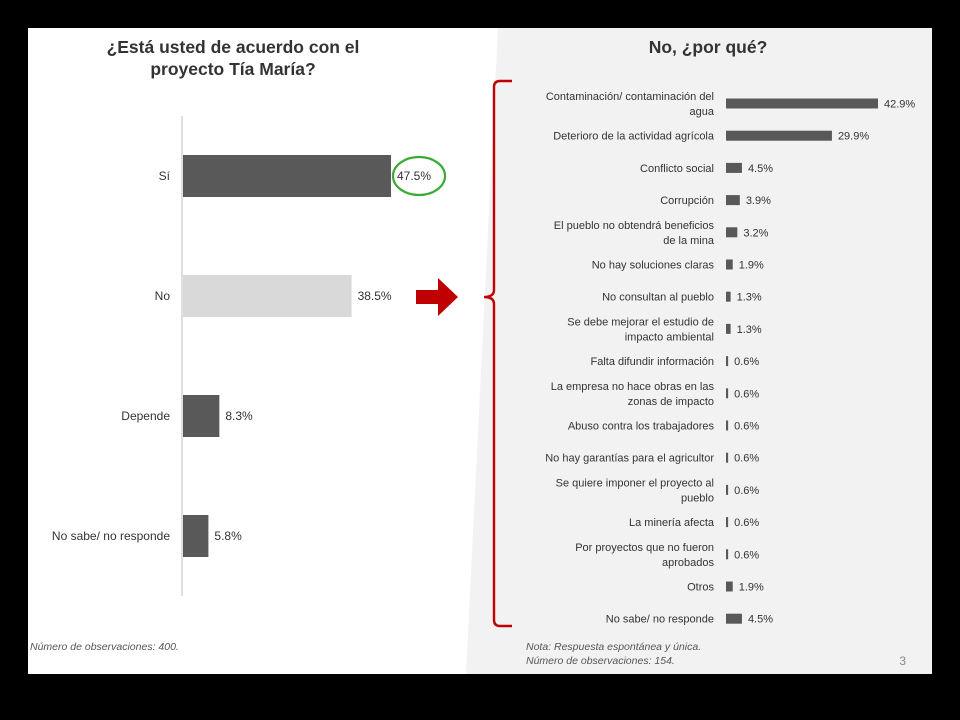 This screenshot has height=720, width=960. I want to click on reason-bar-deterioro-de-la-actividad-agricola, so click(779, 135).